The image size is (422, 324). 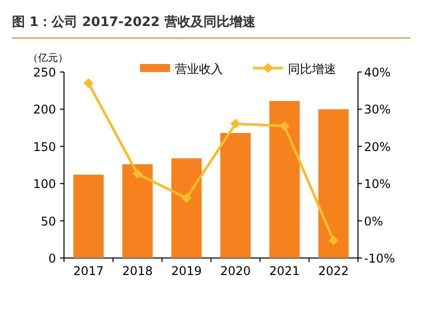 What do you see at coordinates (199, 69) in the screenshot?
I see `legend-label: 营业收入` at bounding box center [199, 69].